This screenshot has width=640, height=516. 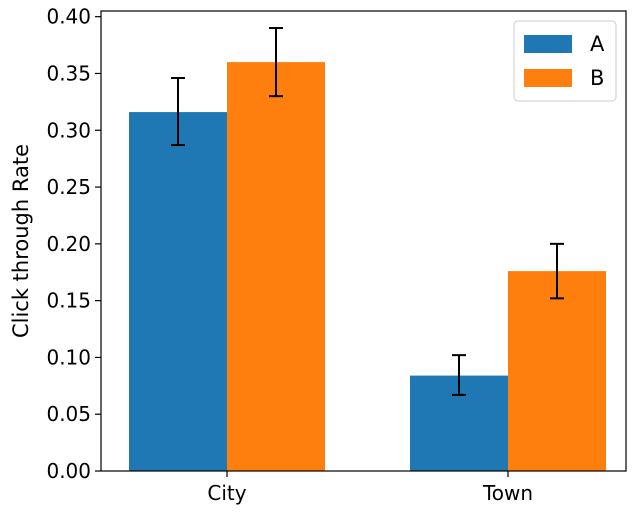 I want to click on y-tick-label-8: 0.40, so click(x=68, y=17).